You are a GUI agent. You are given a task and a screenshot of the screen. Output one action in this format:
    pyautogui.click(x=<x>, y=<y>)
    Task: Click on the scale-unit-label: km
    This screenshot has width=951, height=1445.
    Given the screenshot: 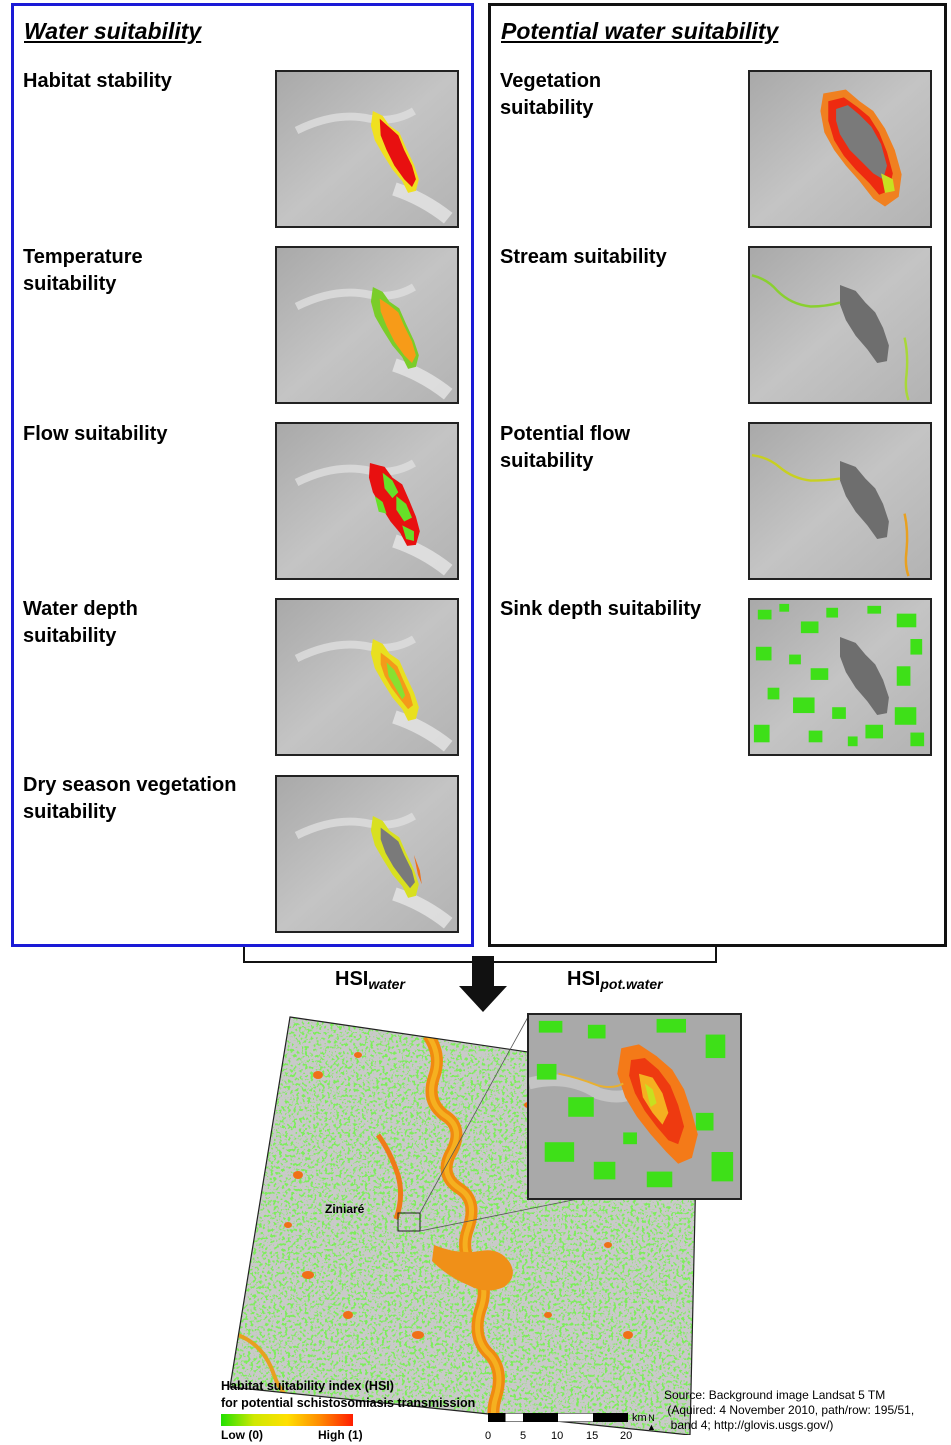 What is the action you would take?
    pyautogui.click(x=639, y=1418)
    